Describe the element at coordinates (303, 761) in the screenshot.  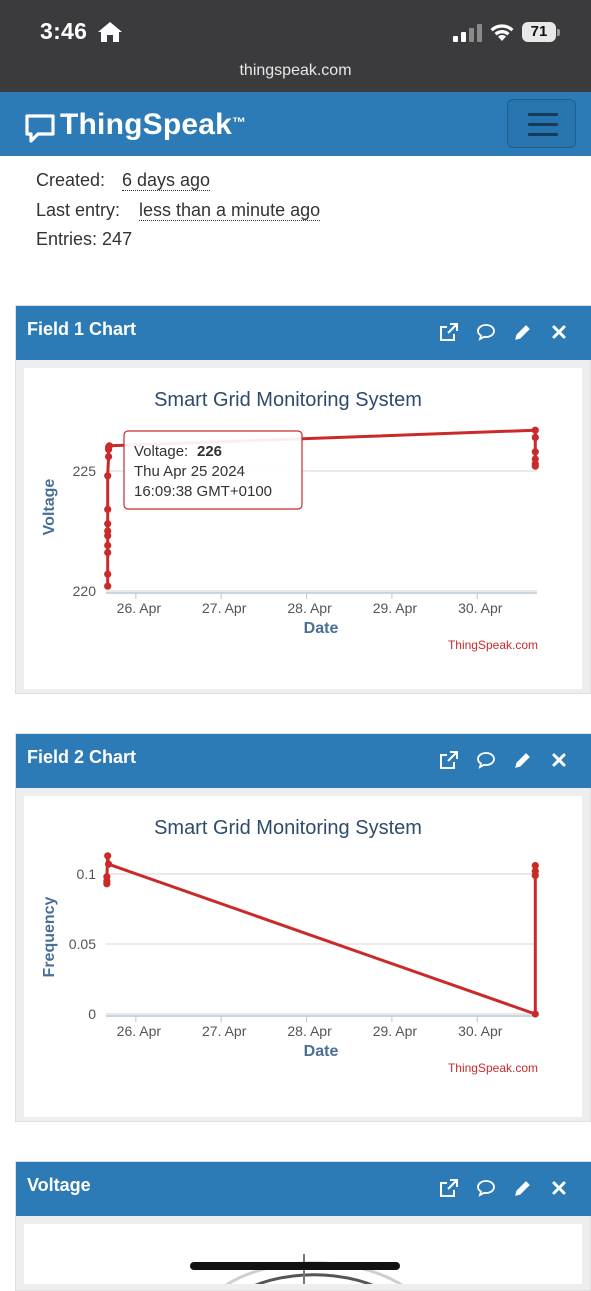
I see `field2-panel-header: Field 2 Chart` at that location.